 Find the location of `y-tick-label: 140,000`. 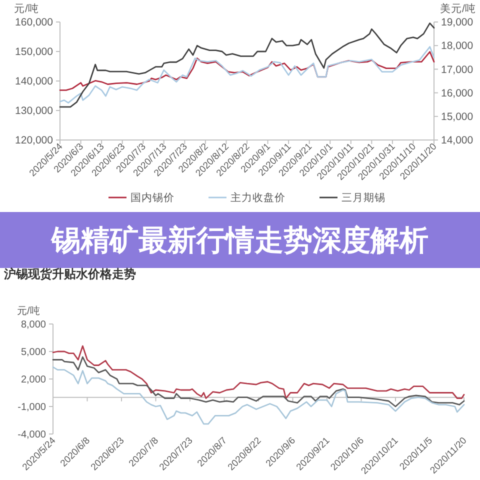

y-tick-label: 140,000 is located at coordinates (34, 82).